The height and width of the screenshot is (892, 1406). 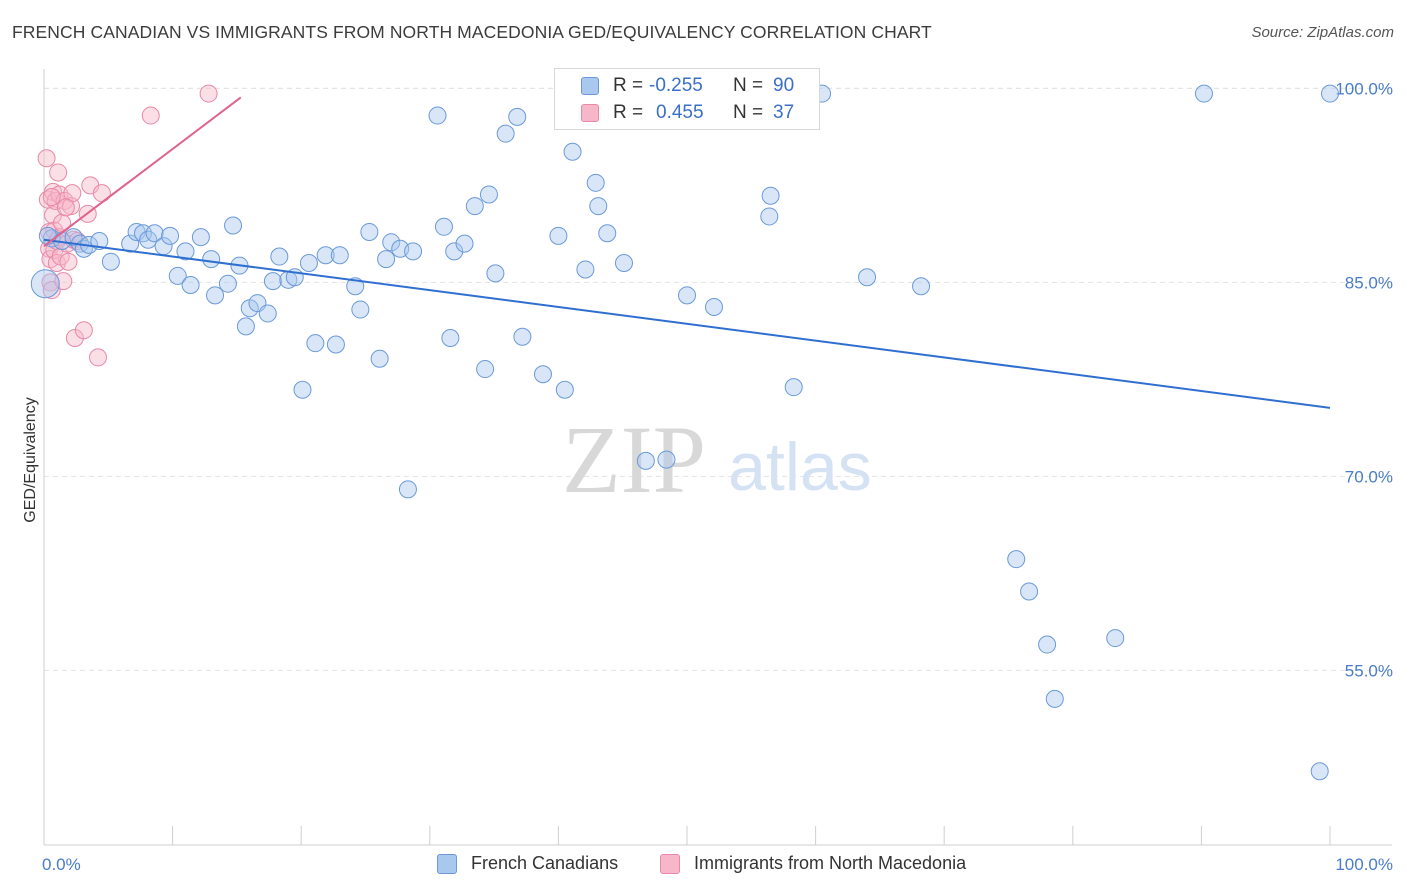 I want to click on watermark: ZIP atlas, so click(x=717, y=459).